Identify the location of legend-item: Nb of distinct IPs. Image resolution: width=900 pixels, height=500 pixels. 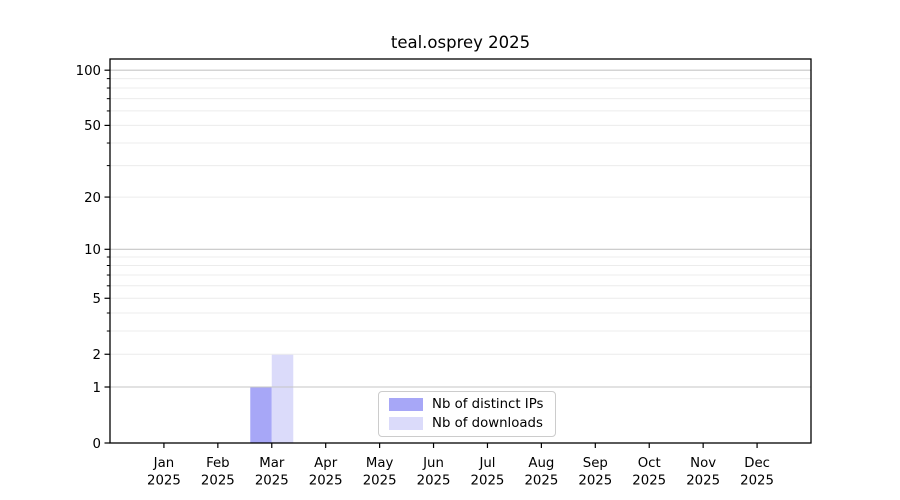
(467, 404).